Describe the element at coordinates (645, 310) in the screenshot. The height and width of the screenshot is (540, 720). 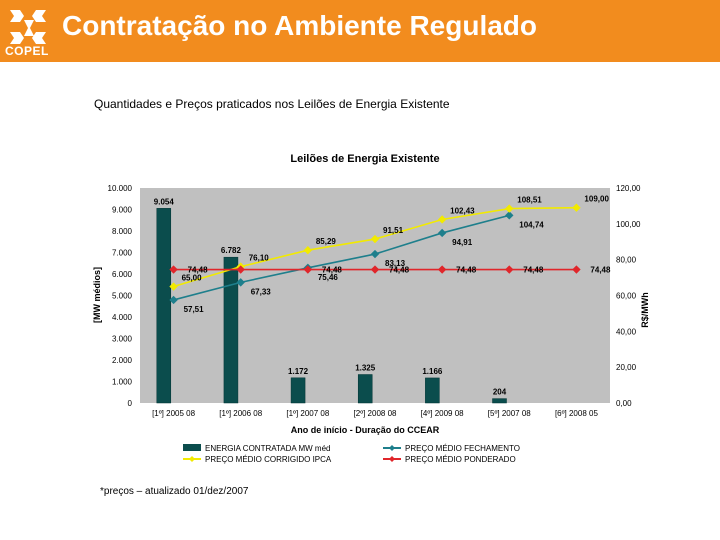
I see `y2-axis-label: R$/MWh` at that location.